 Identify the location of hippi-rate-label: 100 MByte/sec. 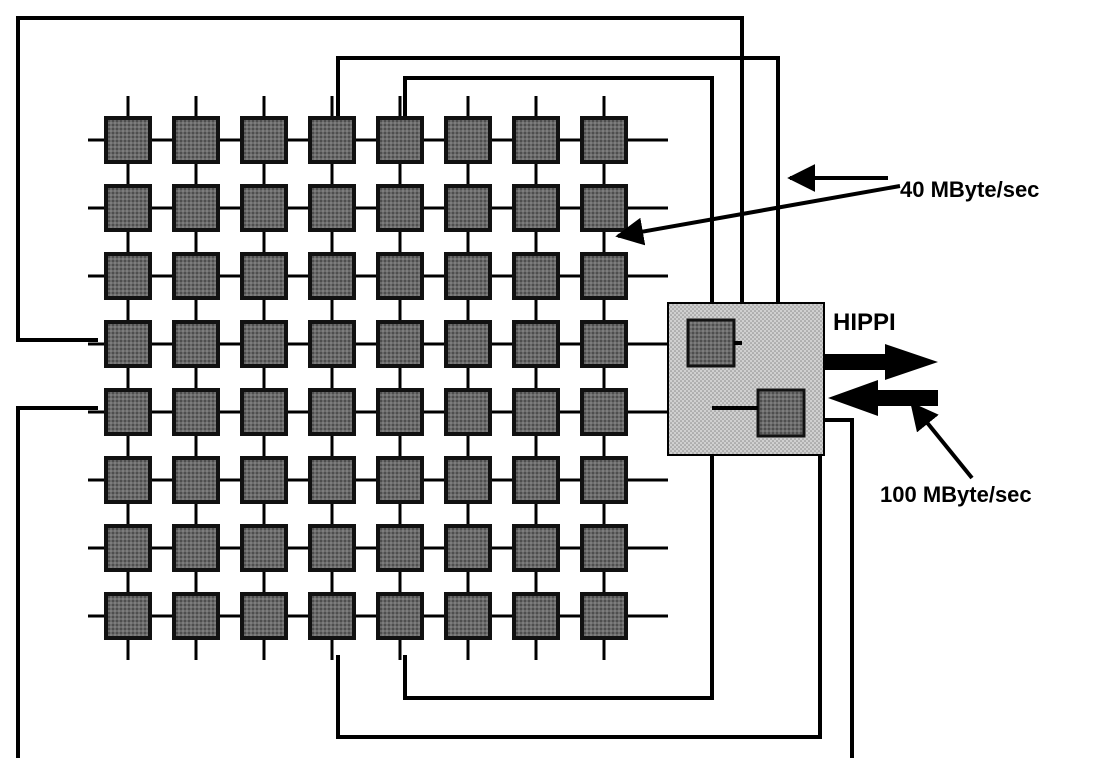
(956, 494).